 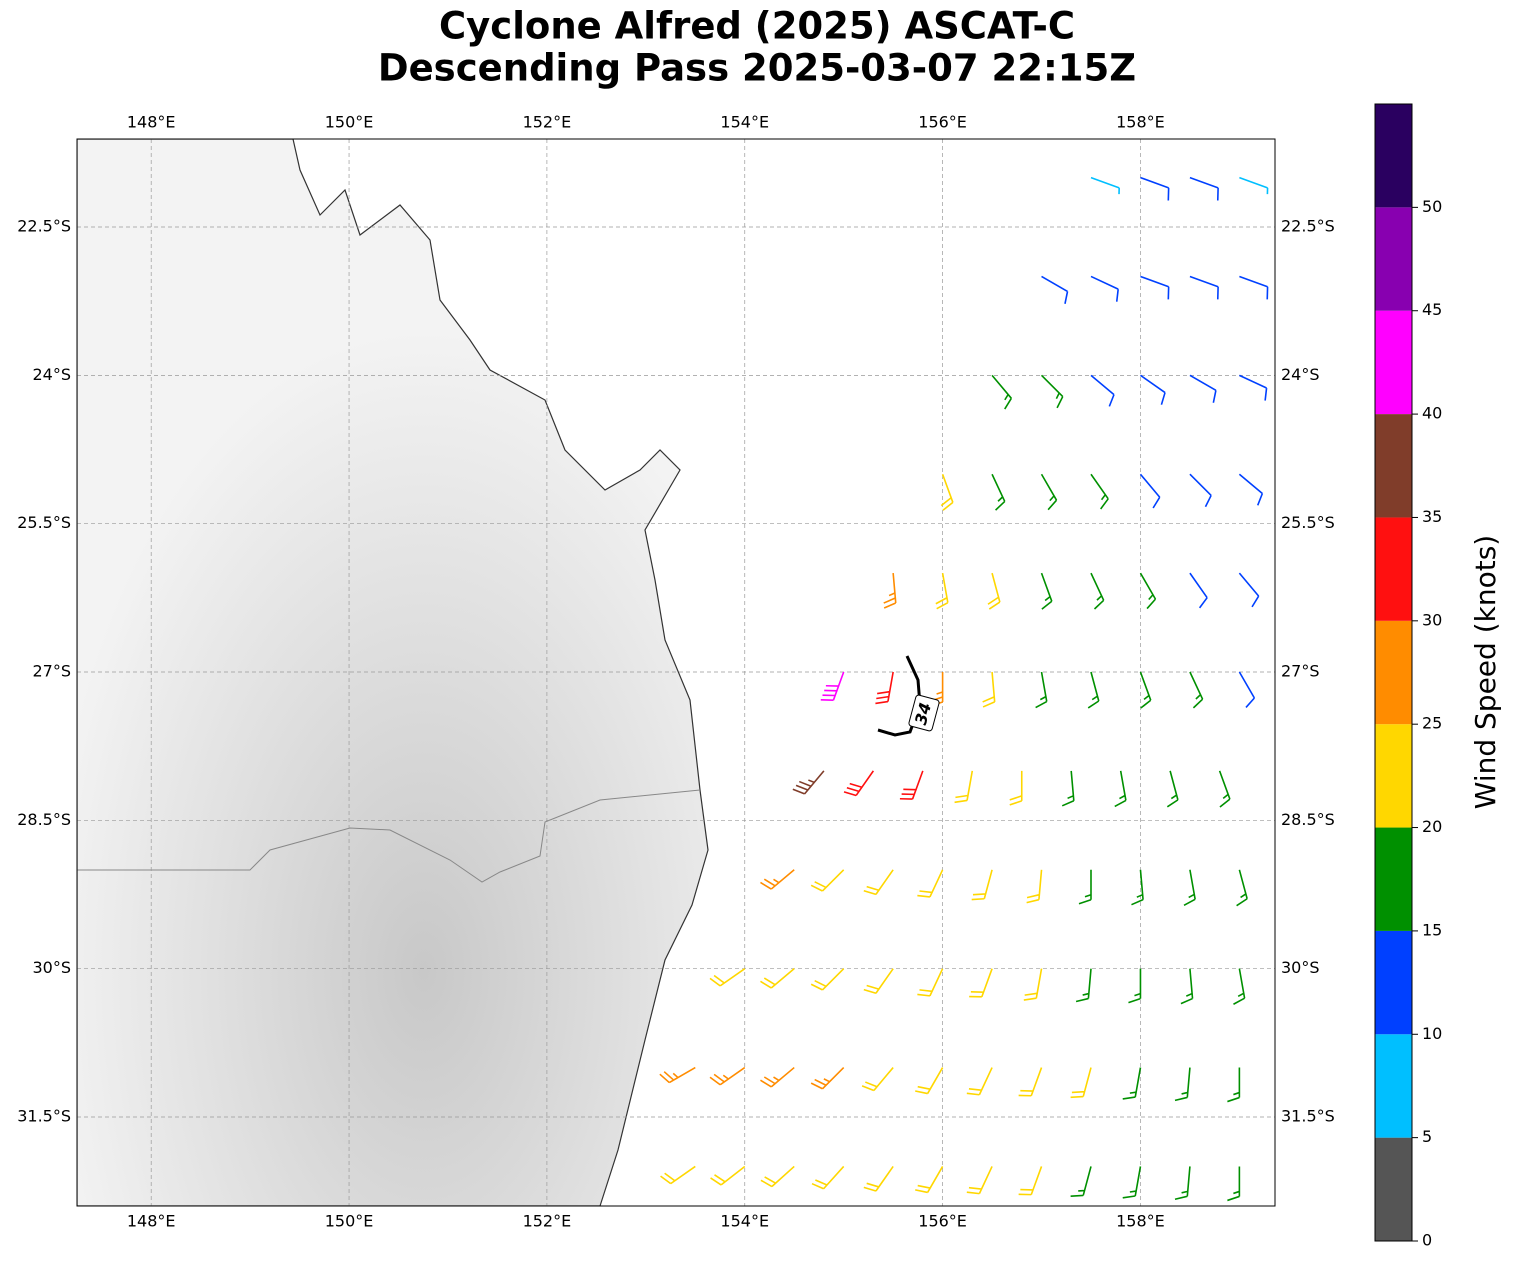 I want to click on colorbar-tick-label: 45, so click(x=1432, y=309).